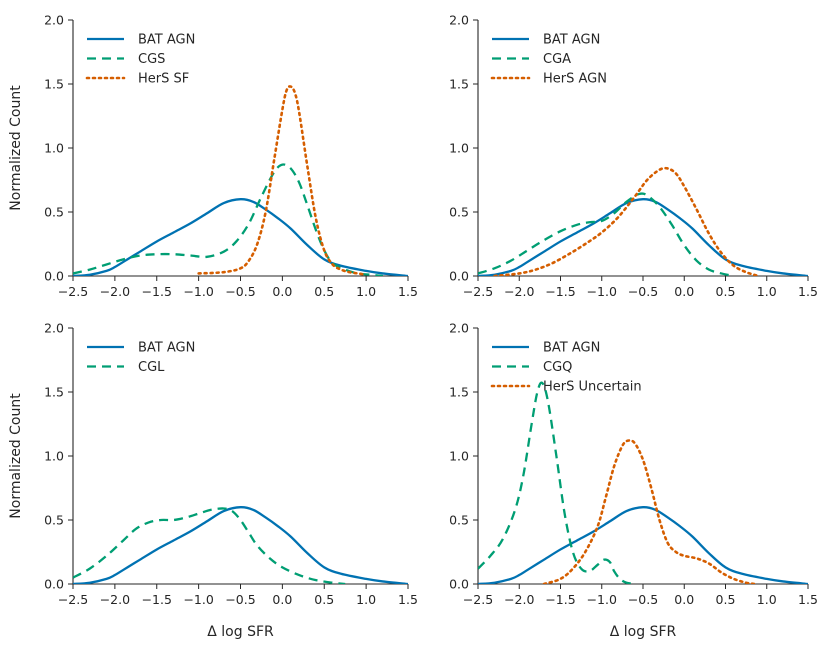  What do you see at coordinates (557, 59) in the screenshot?
I see `legend-label: CGA` at bounding box center [557, 59].